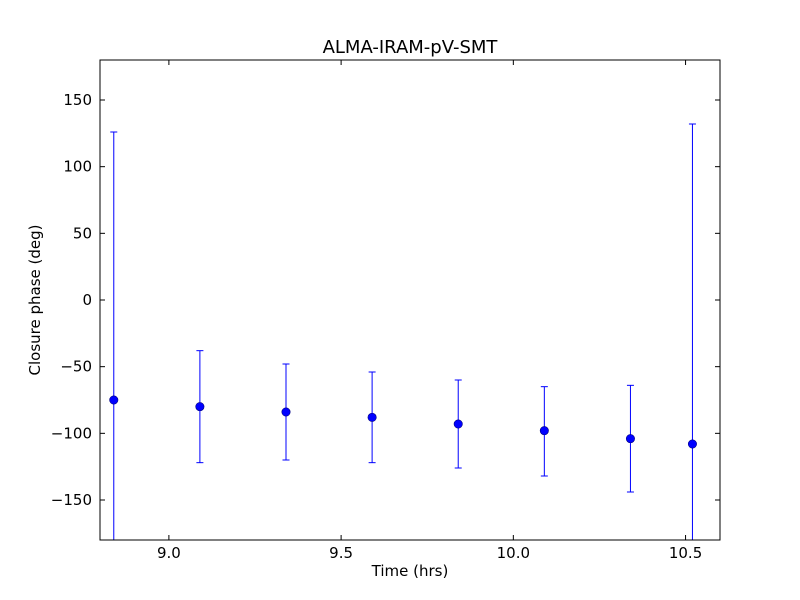 This screenshot has height=600, width=800. I want to click on y-tick-label: −150, so click(71, 500).